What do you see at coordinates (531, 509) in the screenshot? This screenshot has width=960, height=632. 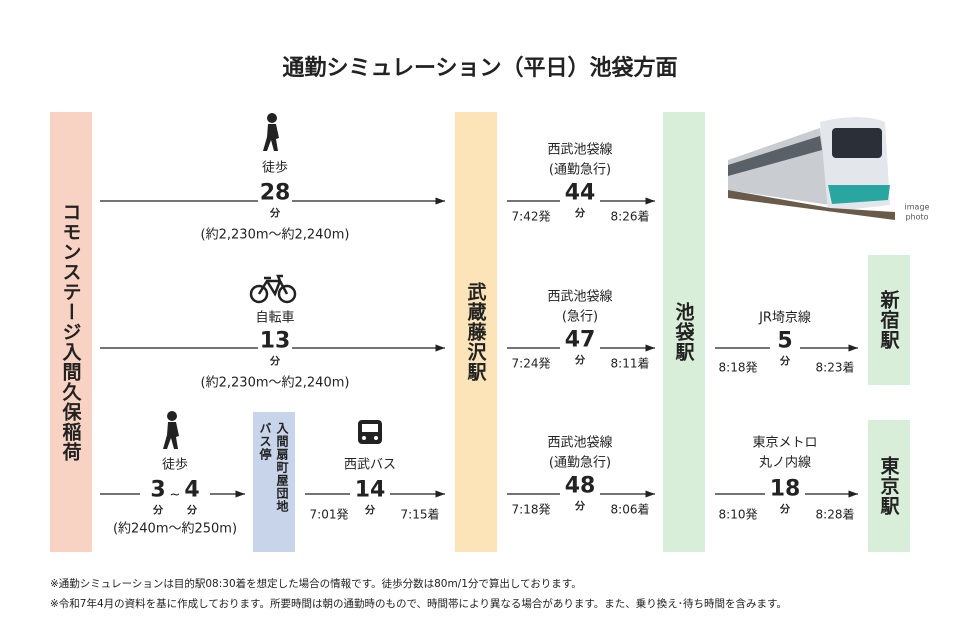 I see `depart: 7:18発` at bounding box center [531, 509].